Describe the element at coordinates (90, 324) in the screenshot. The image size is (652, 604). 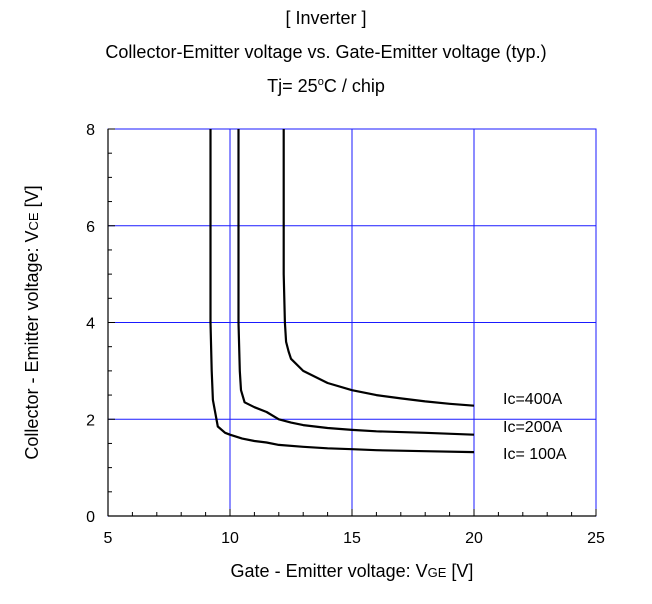
I see `y-tick-label-4: 4` at that location.